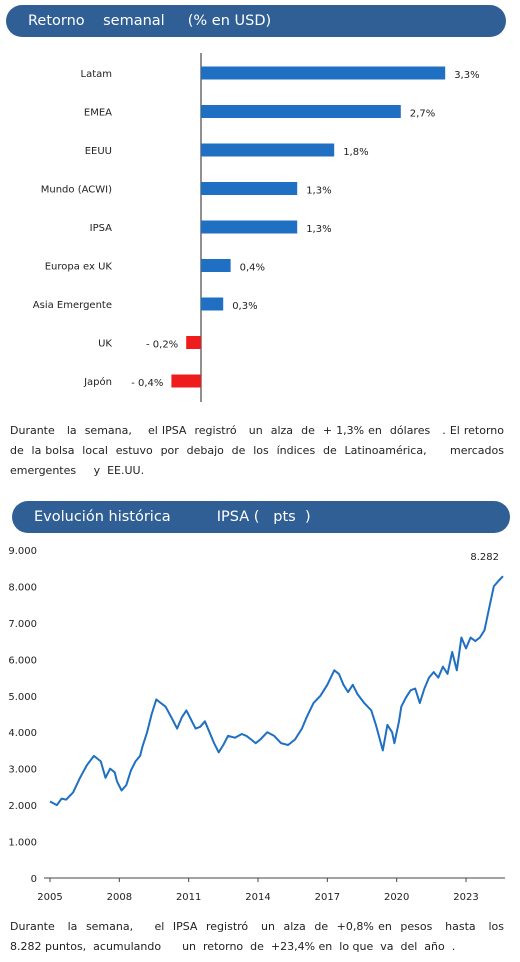 The width and height of the screenshot is (520, 962). I want to click on bar-ipsa, so click(249, 227).